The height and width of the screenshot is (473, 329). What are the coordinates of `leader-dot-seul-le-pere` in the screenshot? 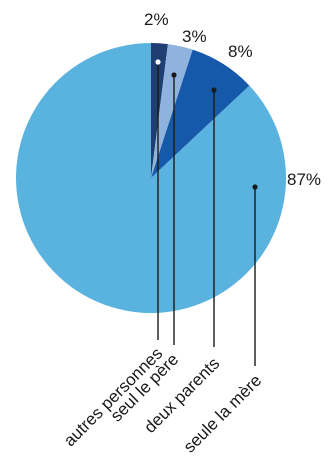 It's located at (174, 75).